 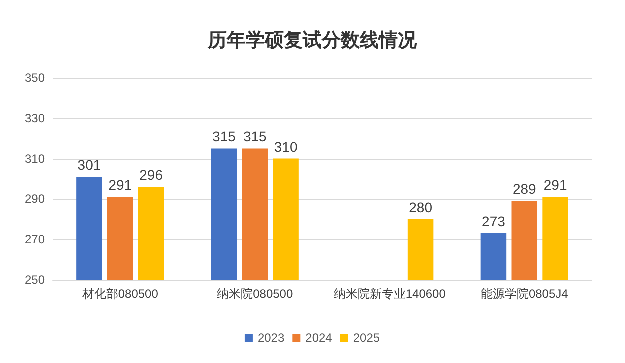 What do you see at coordinates (319, 338) in the screenshot?
I see `legend-label: 2024` at bounding box center [319, 338].